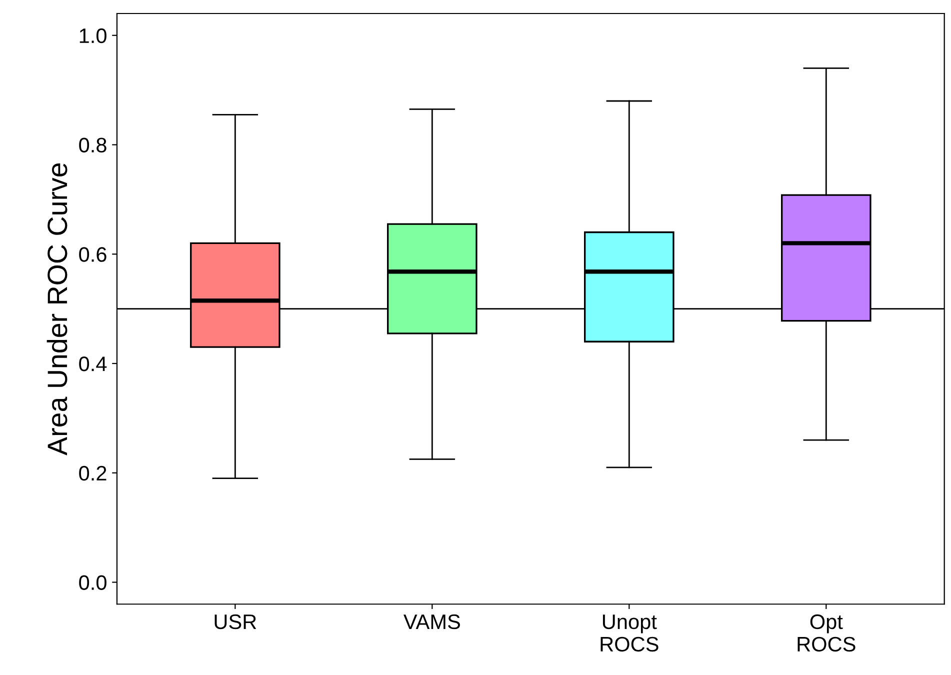 This screenshot has width=951, height=675. I want to click on x-tick-label: USR, so click(235, 622).